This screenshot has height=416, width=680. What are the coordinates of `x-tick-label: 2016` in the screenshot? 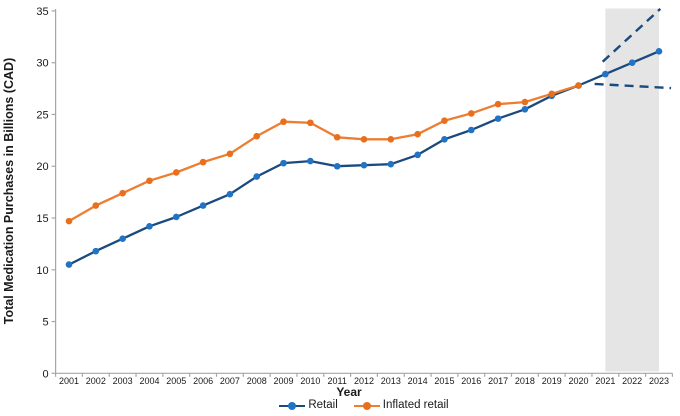 It's located at (471, 381).